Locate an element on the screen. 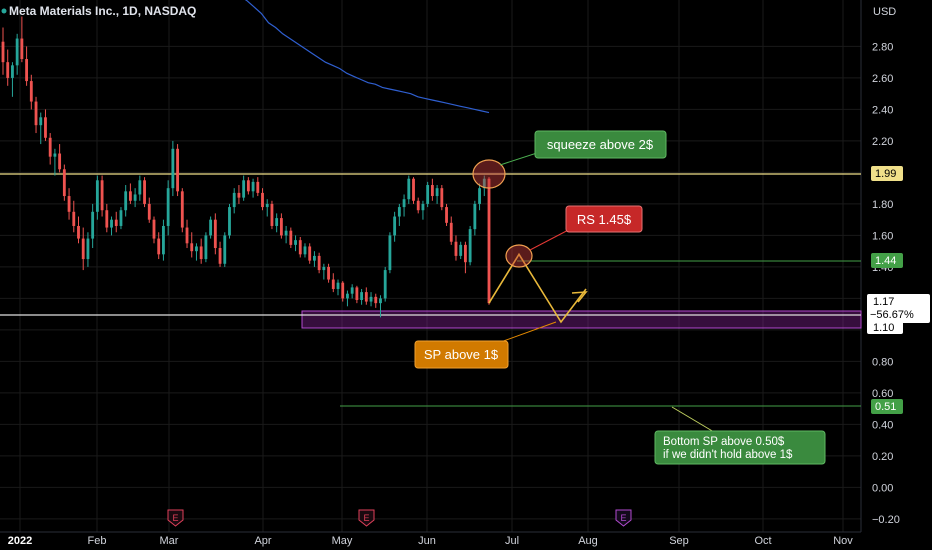  time-tick-label: Mar is located at coordinates (169, 541).